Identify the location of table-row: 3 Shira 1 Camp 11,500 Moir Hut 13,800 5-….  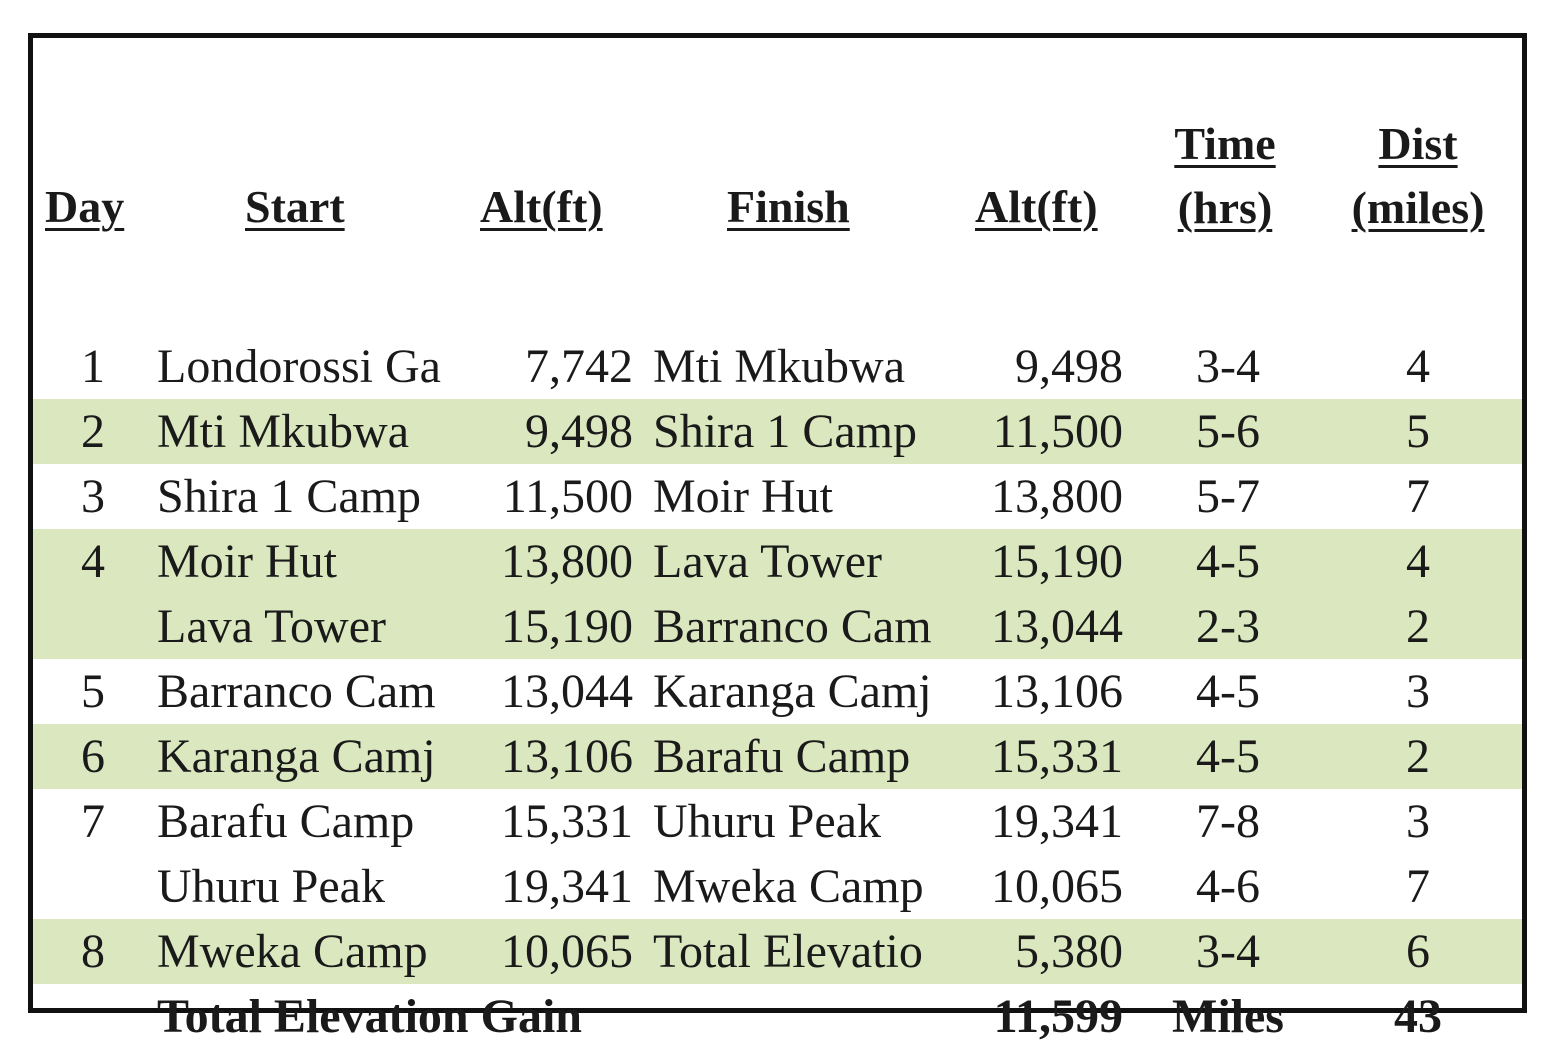
(777, 496).